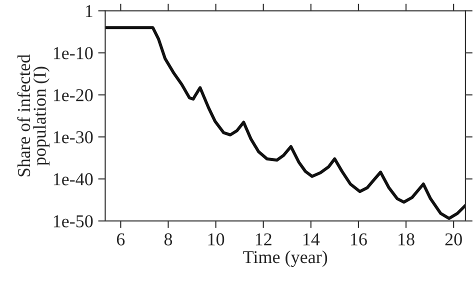 The height and width of the screenshot is (284, 474). What do you see at coordinates (73, 137) in the screenshot?
I see `y-tick-label: 1e-30` at bounding box center [73, 137].